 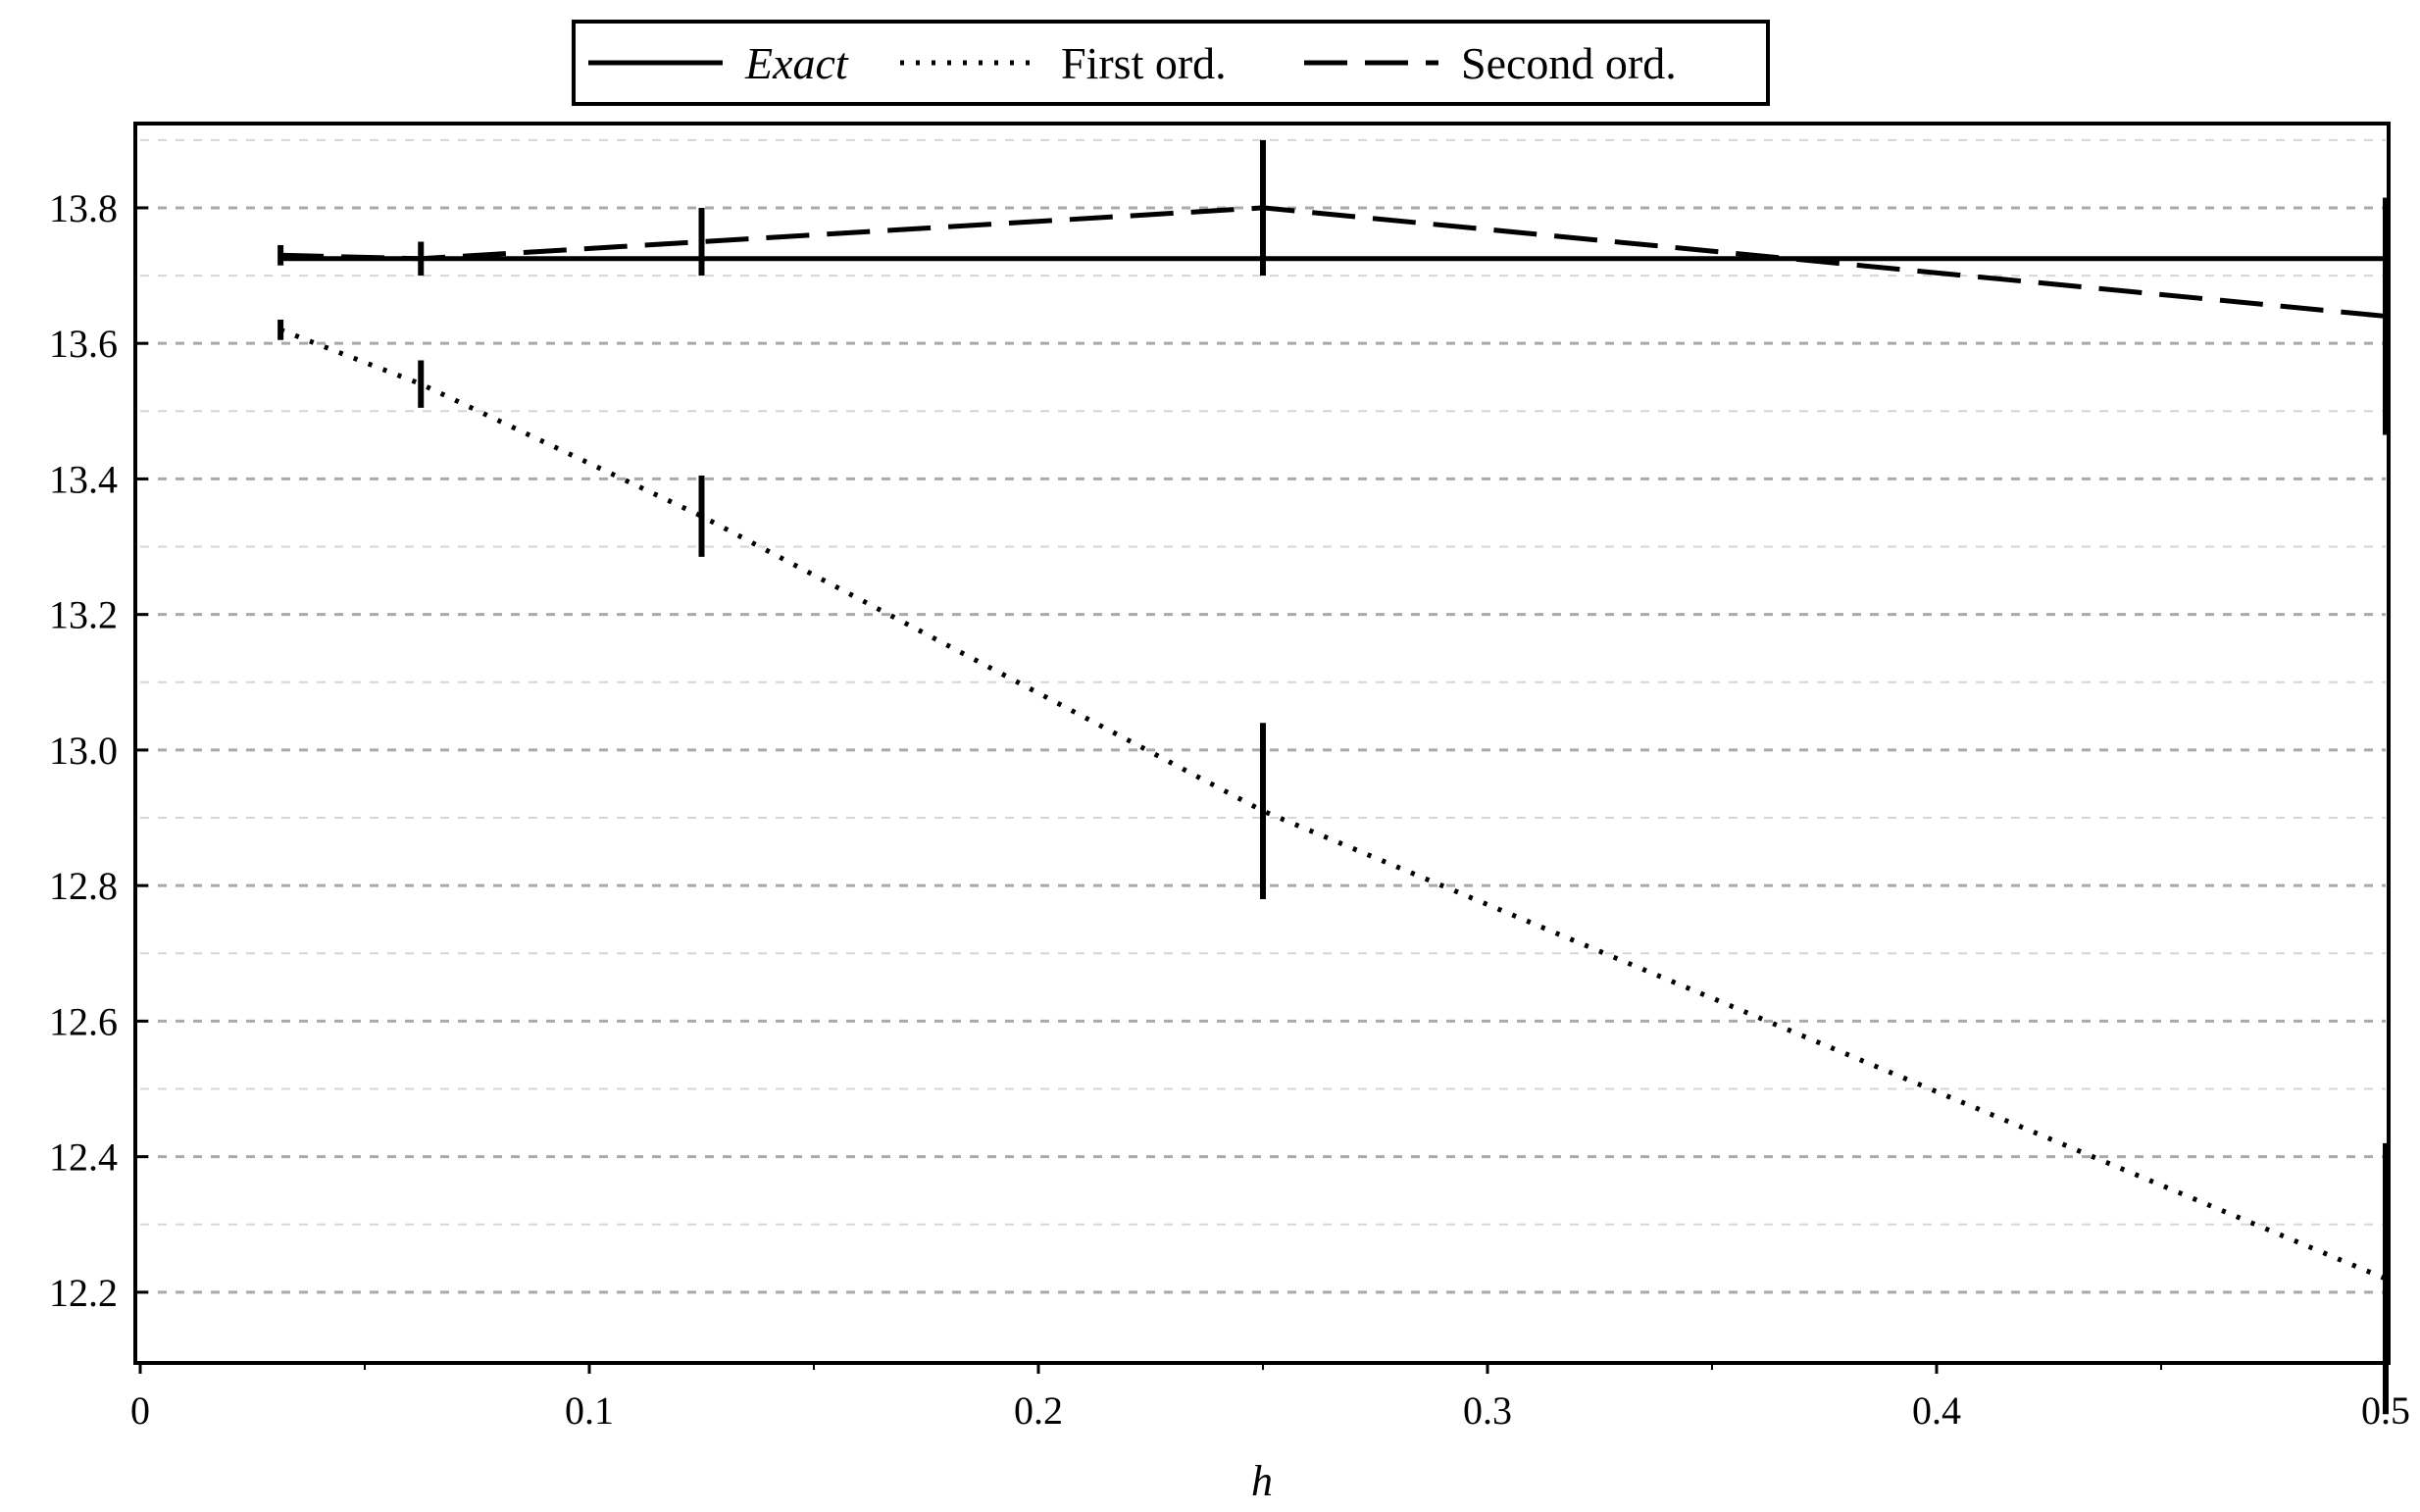 What do you see at coordinates (1038, 1410) in the screenshot?
I see `x-tick-label: 0.2` at bounding box center [1038, 1410].